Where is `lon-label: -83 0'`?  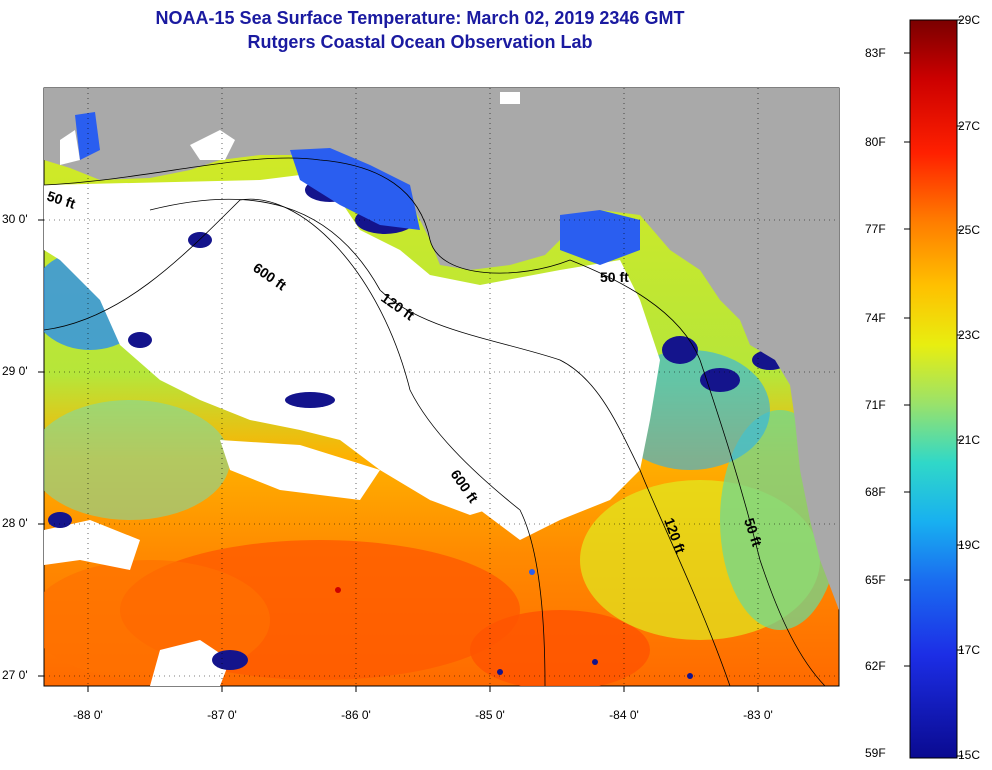 lon-label: -83 0' is located at coordinates (758, 715).